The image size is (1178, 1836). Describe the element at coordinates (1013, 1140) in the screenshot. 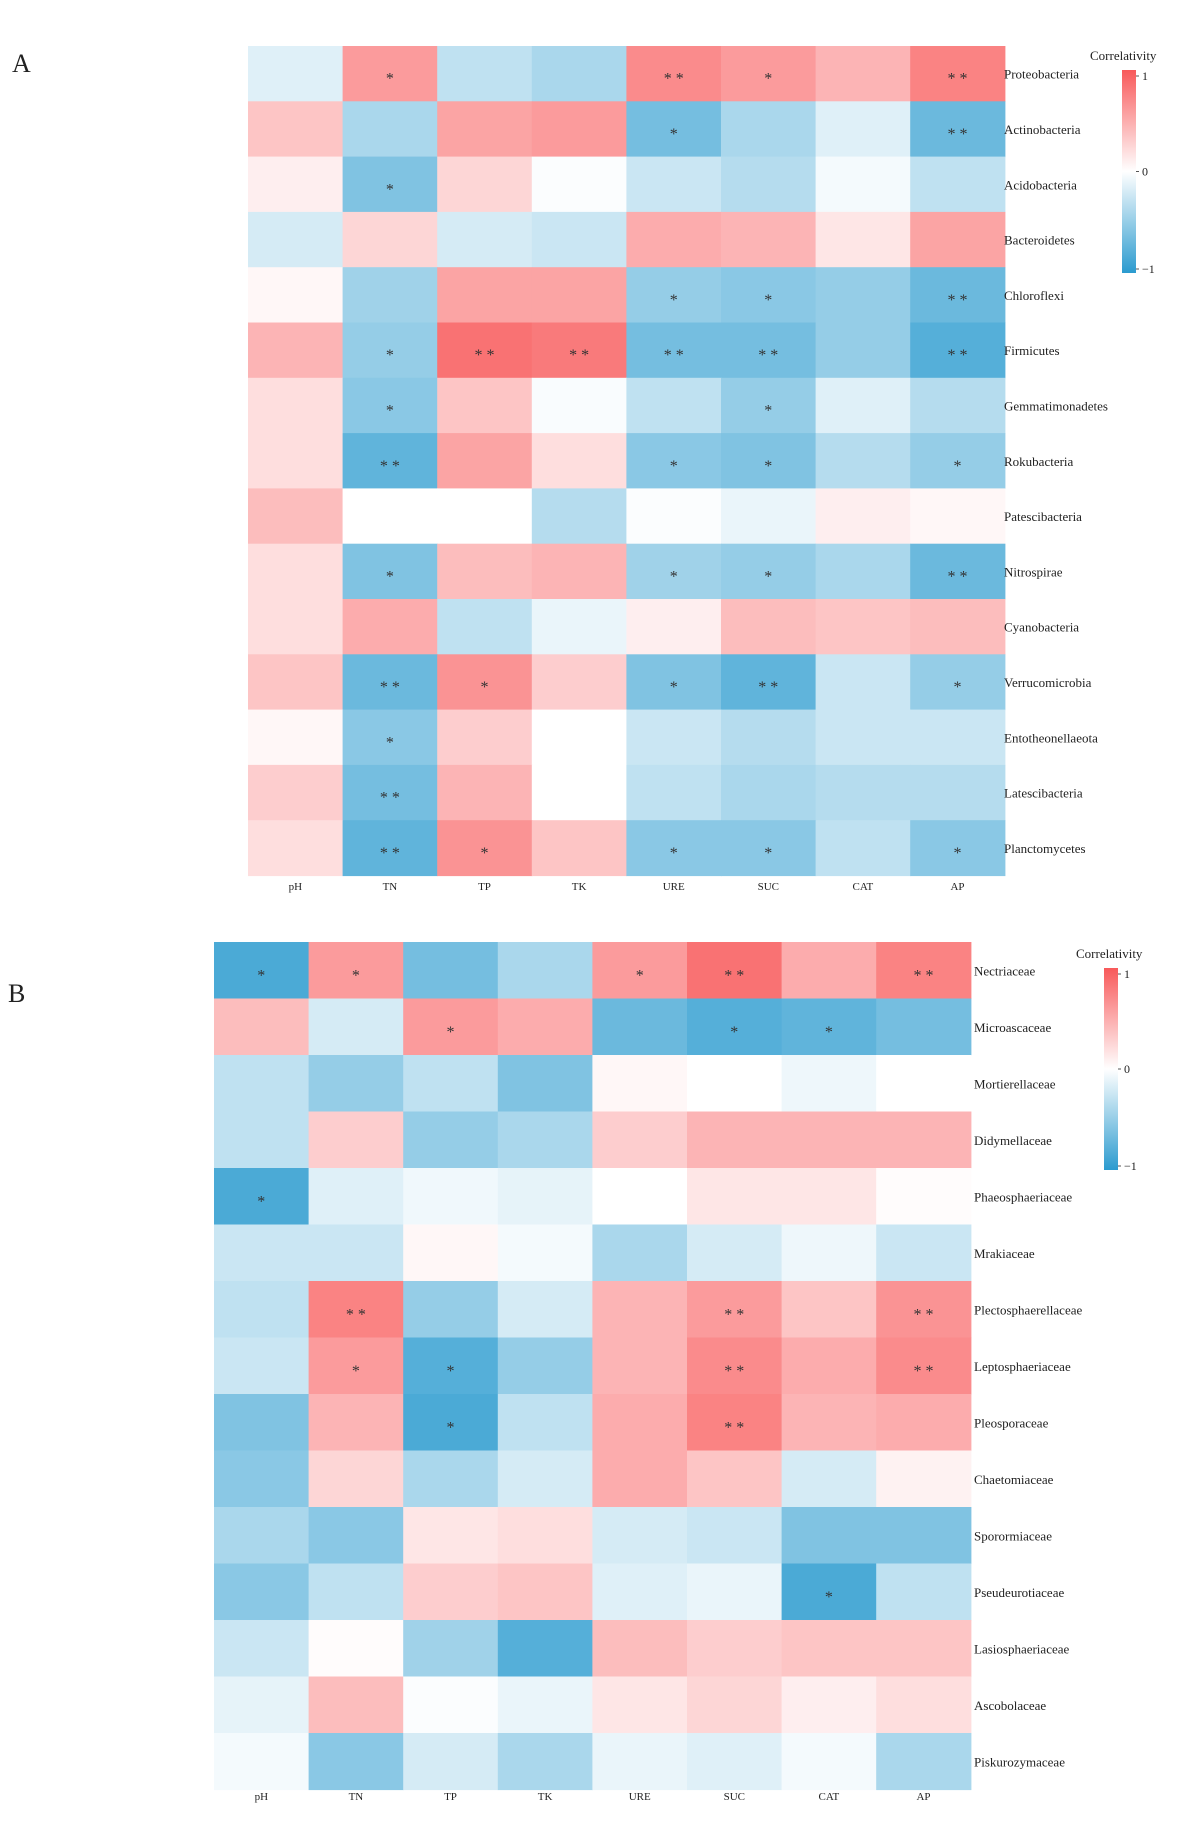

I see `row-label: Didymellaceae` at that location.